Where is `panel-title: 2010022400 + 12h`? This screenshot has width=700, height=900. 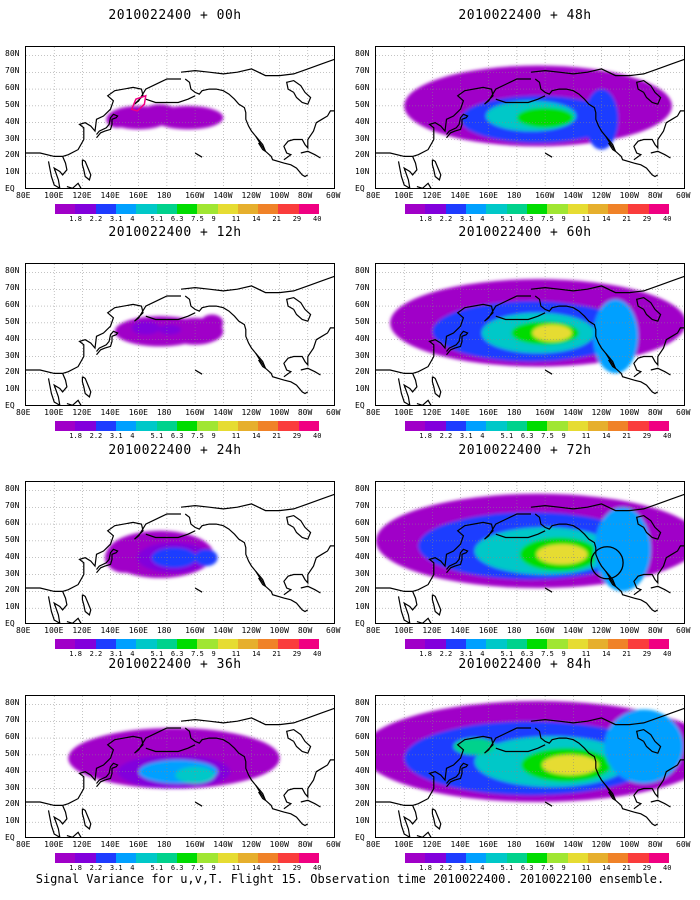 panel-title: 2010022400 + 12h is located at coordinates (175, 232).